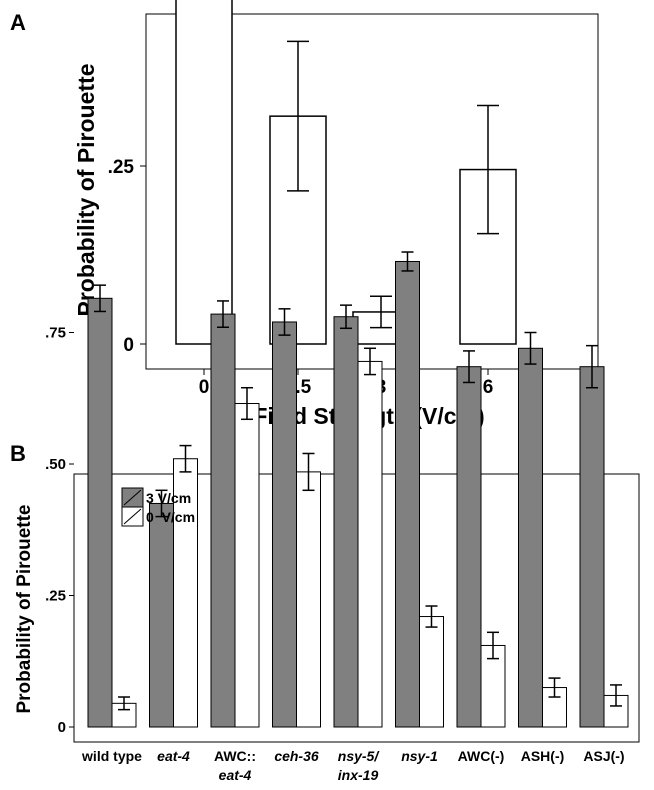 This screenshot has height=790, width=654. Describe the element at coordinates (55, 596) in the screenshot. I see `panel-b-y-tick-label: .25` at that location.